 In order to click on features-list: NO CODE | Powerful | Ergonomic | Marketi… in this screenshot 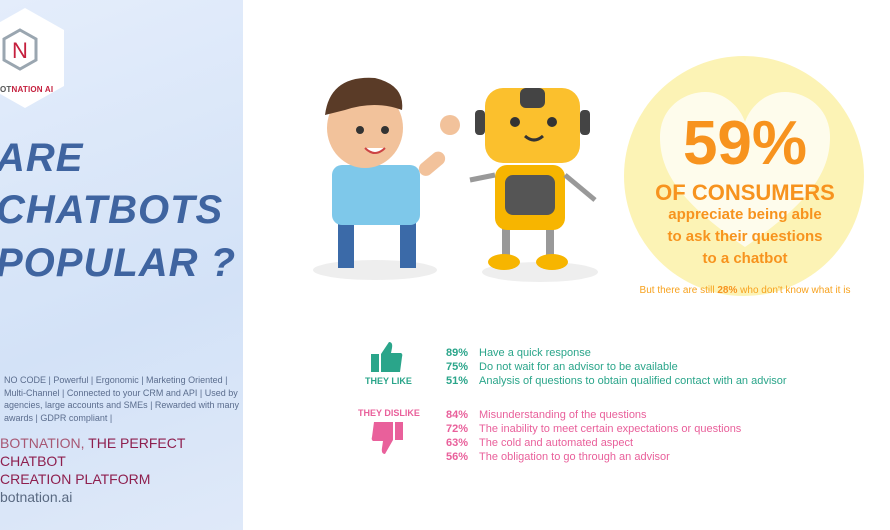, I will do `click(121, 399)`.